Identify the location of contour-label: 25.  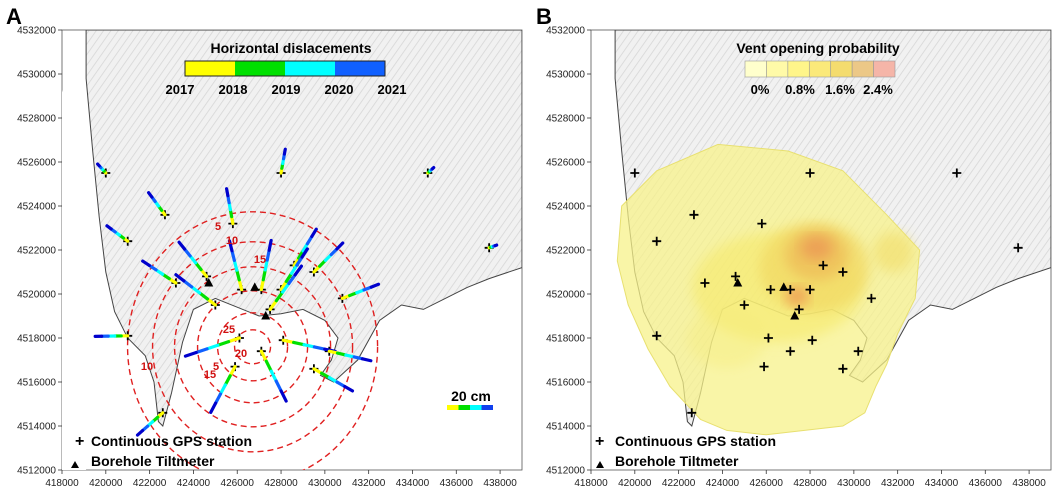
(229, 330).